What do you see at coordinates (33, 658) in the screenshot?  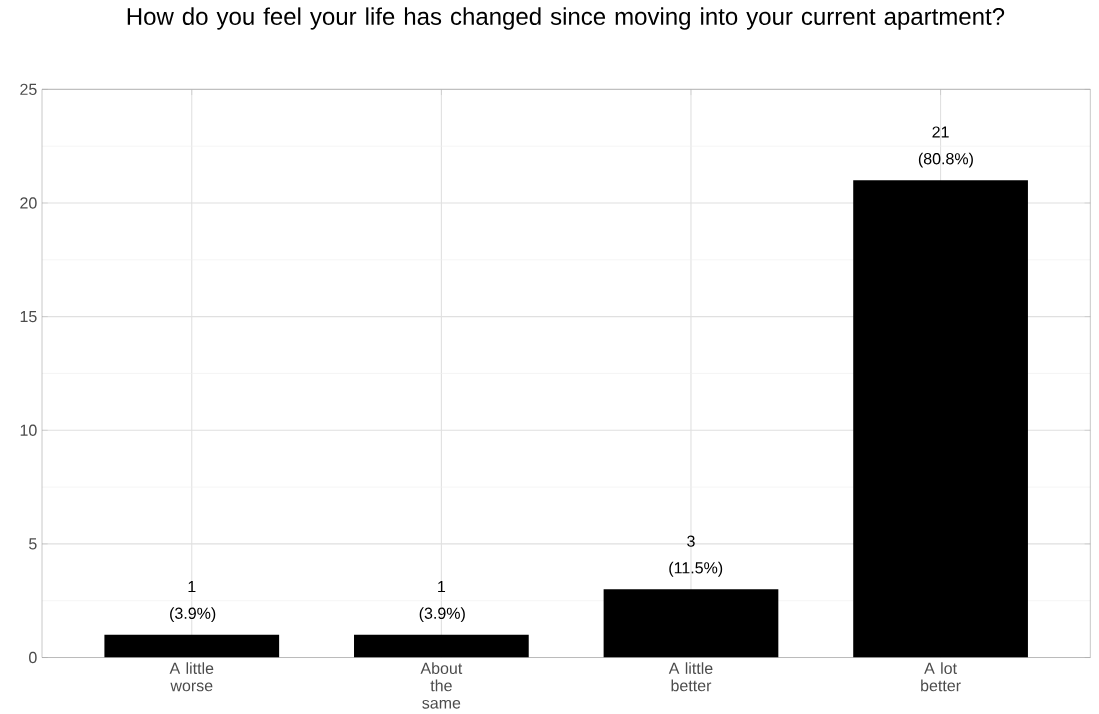 I see `y-tick-label: 0` at bounding box center [33, 658].